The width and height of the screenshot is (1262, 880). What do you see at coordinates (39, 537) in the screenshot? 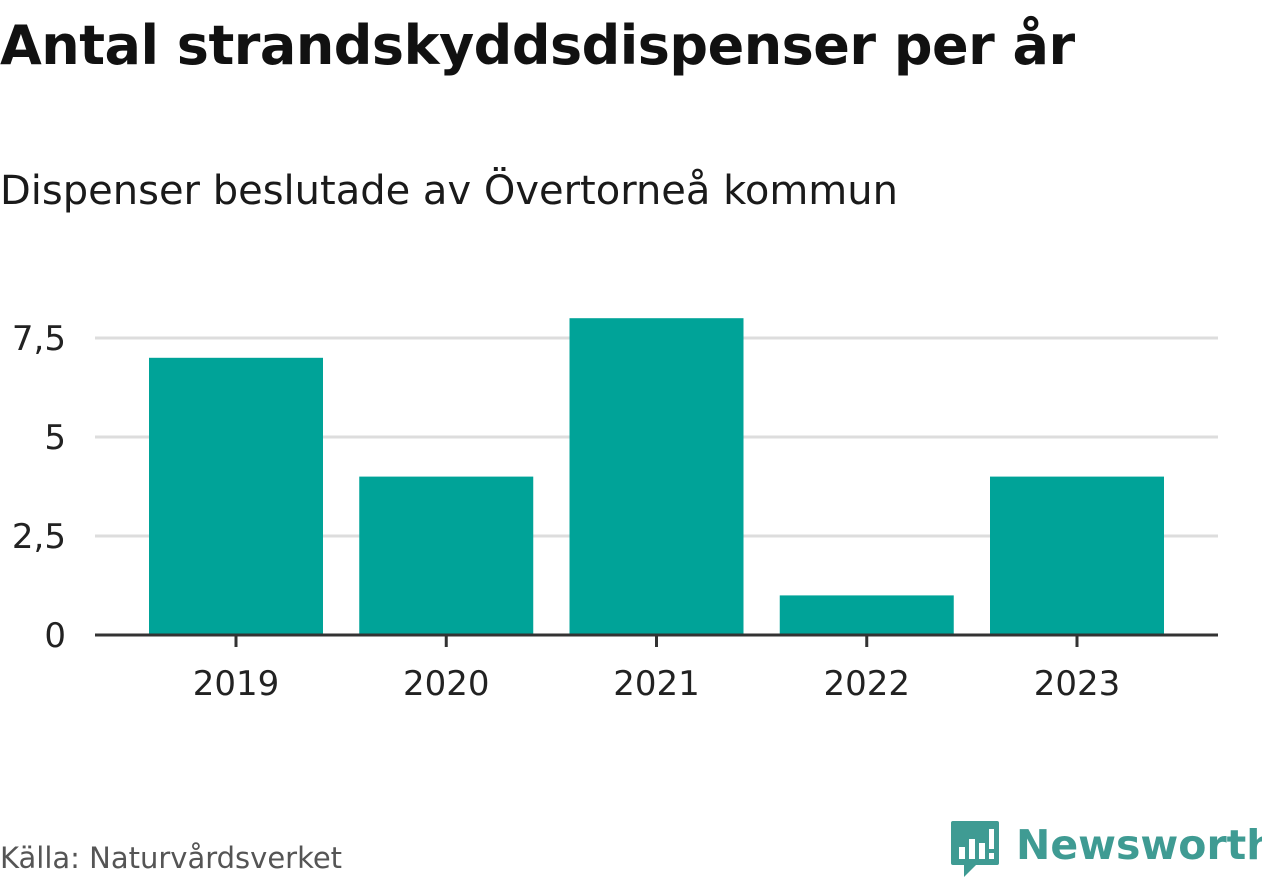
I see `y-tick-label: 2,5` at bounding box center [39, 537].